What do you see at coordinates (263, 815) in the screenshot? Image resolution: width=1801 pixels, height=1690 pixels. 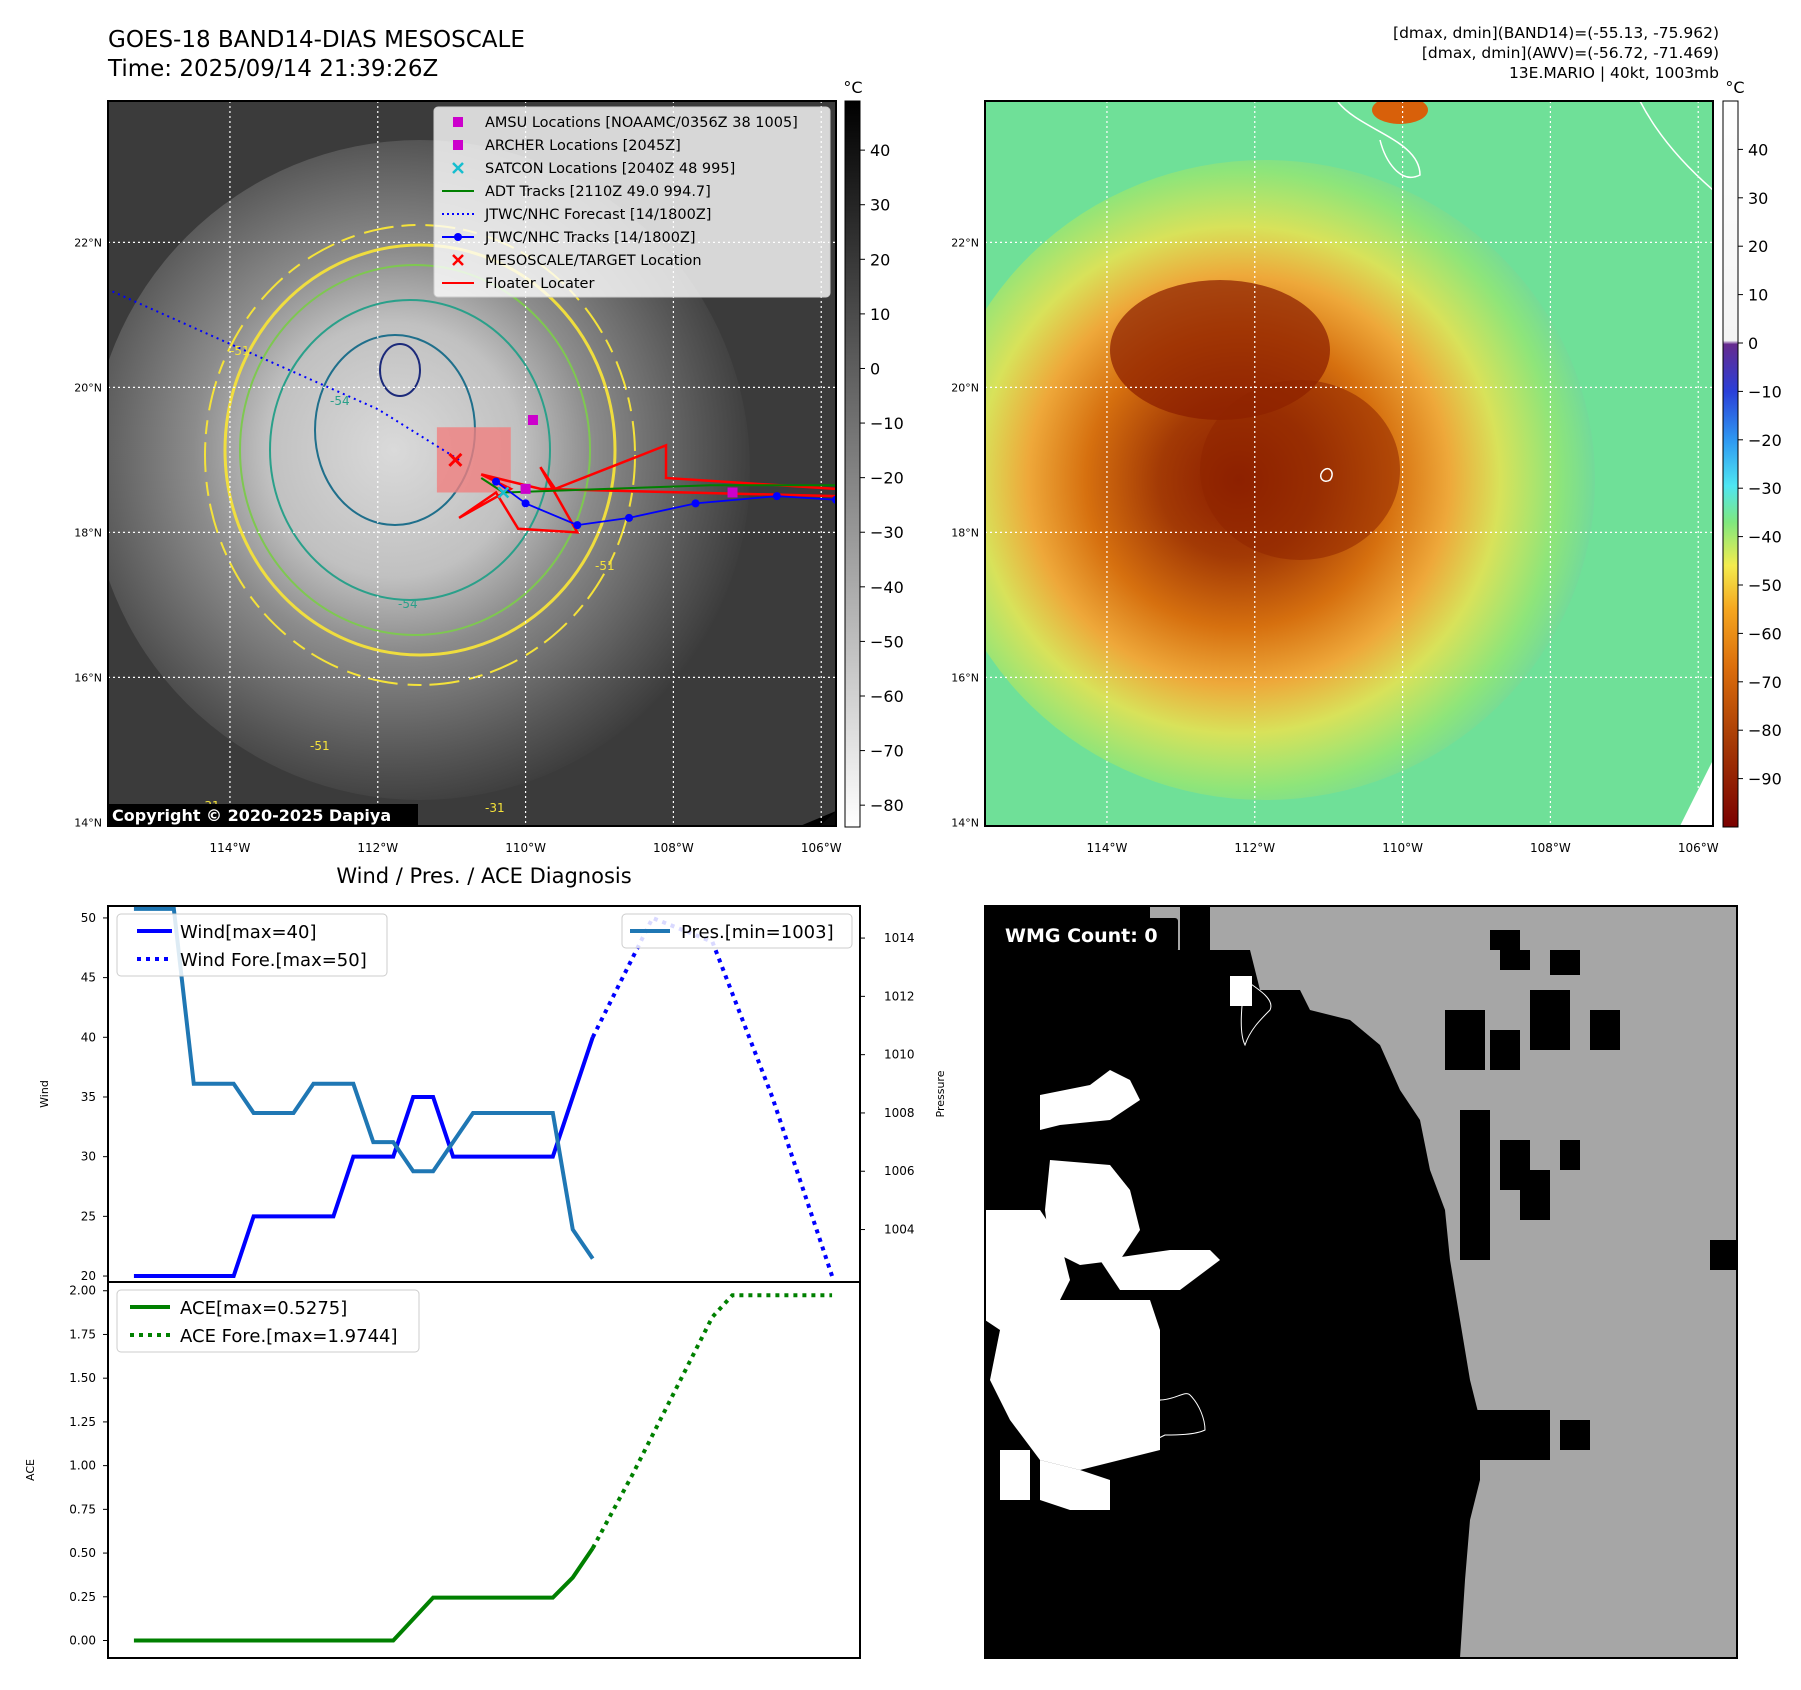 I see `copyright-box` at bounding box center [263, 815].